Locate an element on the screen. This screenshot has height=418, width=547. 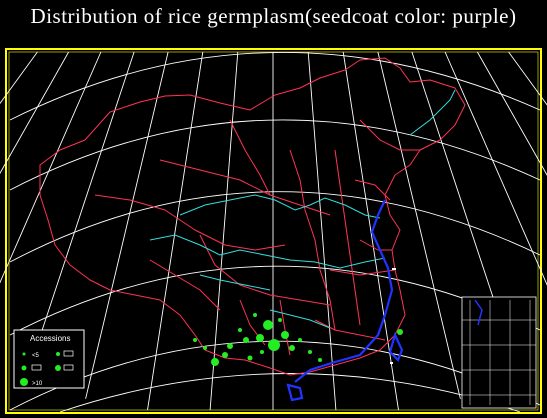
yellow-river is located at coordinates (280, 206).